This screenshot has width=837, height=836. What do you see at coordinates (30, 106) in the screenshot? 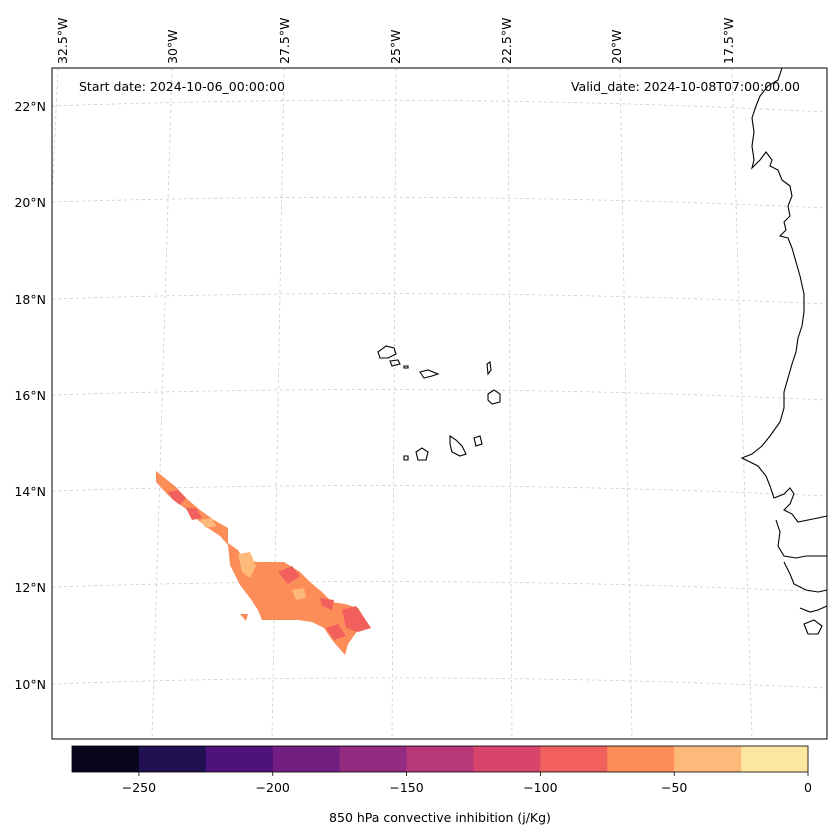
I see `lat-label-22n: 22°N` at bounding box center [30, 106].